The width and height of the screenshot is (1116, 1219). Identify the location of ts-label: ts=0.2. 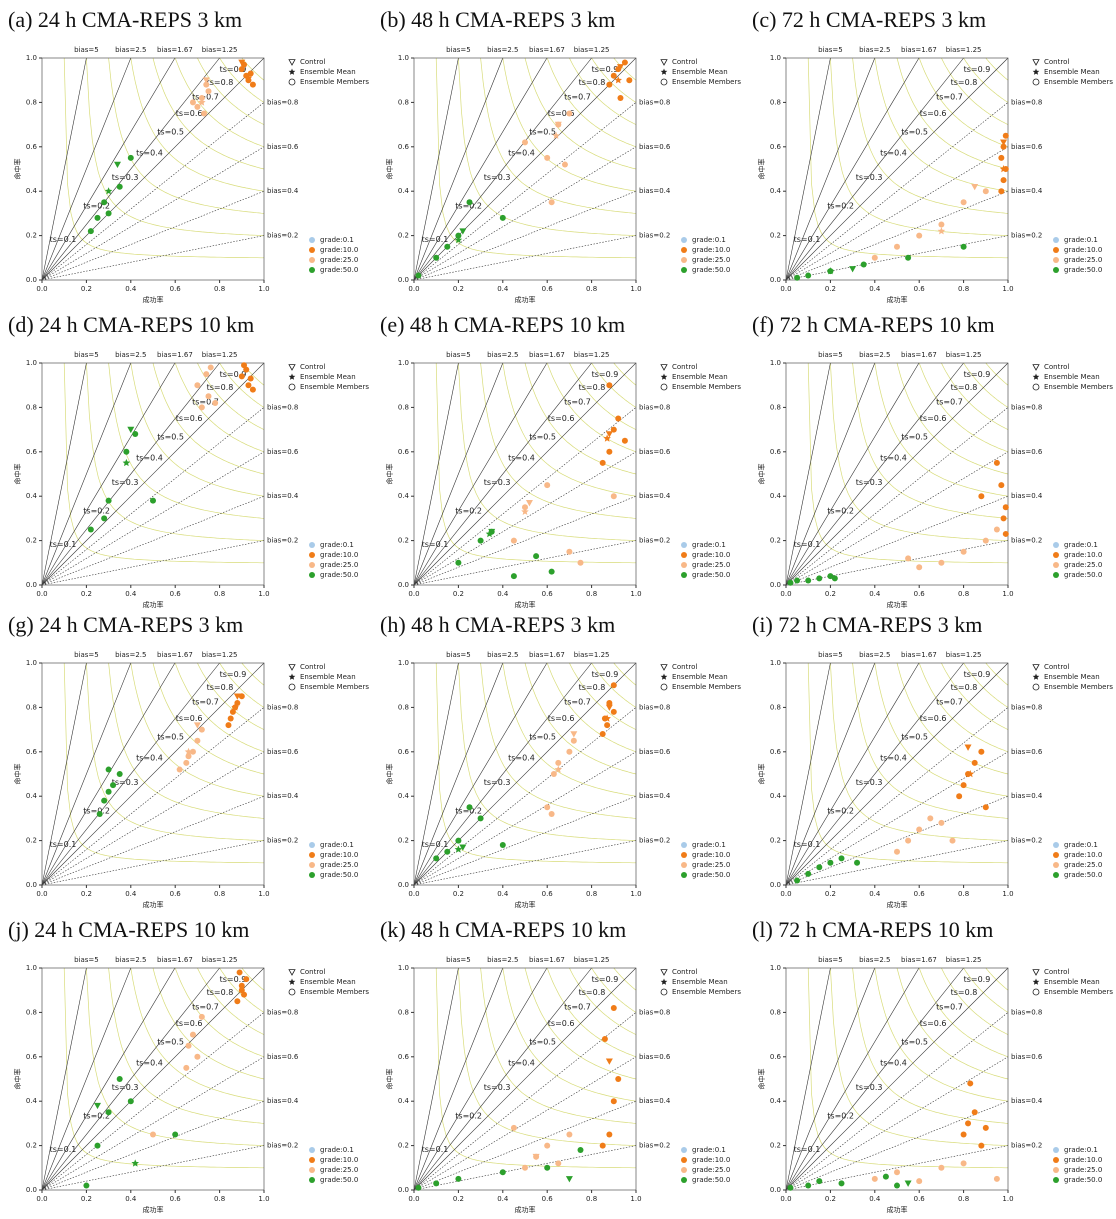
(840, 1116).